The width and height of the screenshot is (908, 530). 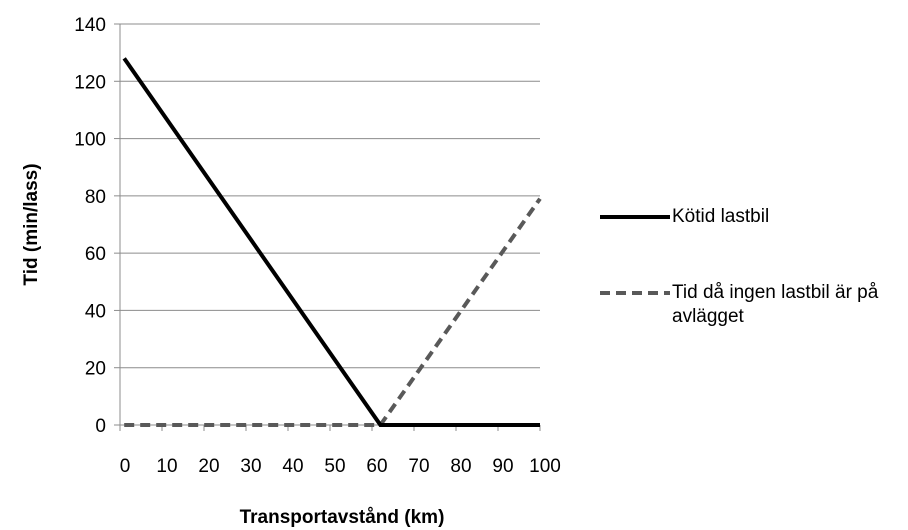 I want to click on y-tick-label-60: 60, so click(x=95, y=254).